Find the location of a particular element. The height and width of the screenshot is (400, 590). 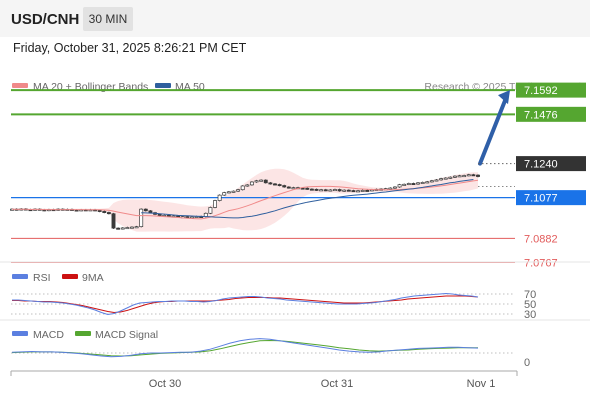

current-price-tag-bg is located at coordinates (551, 164).